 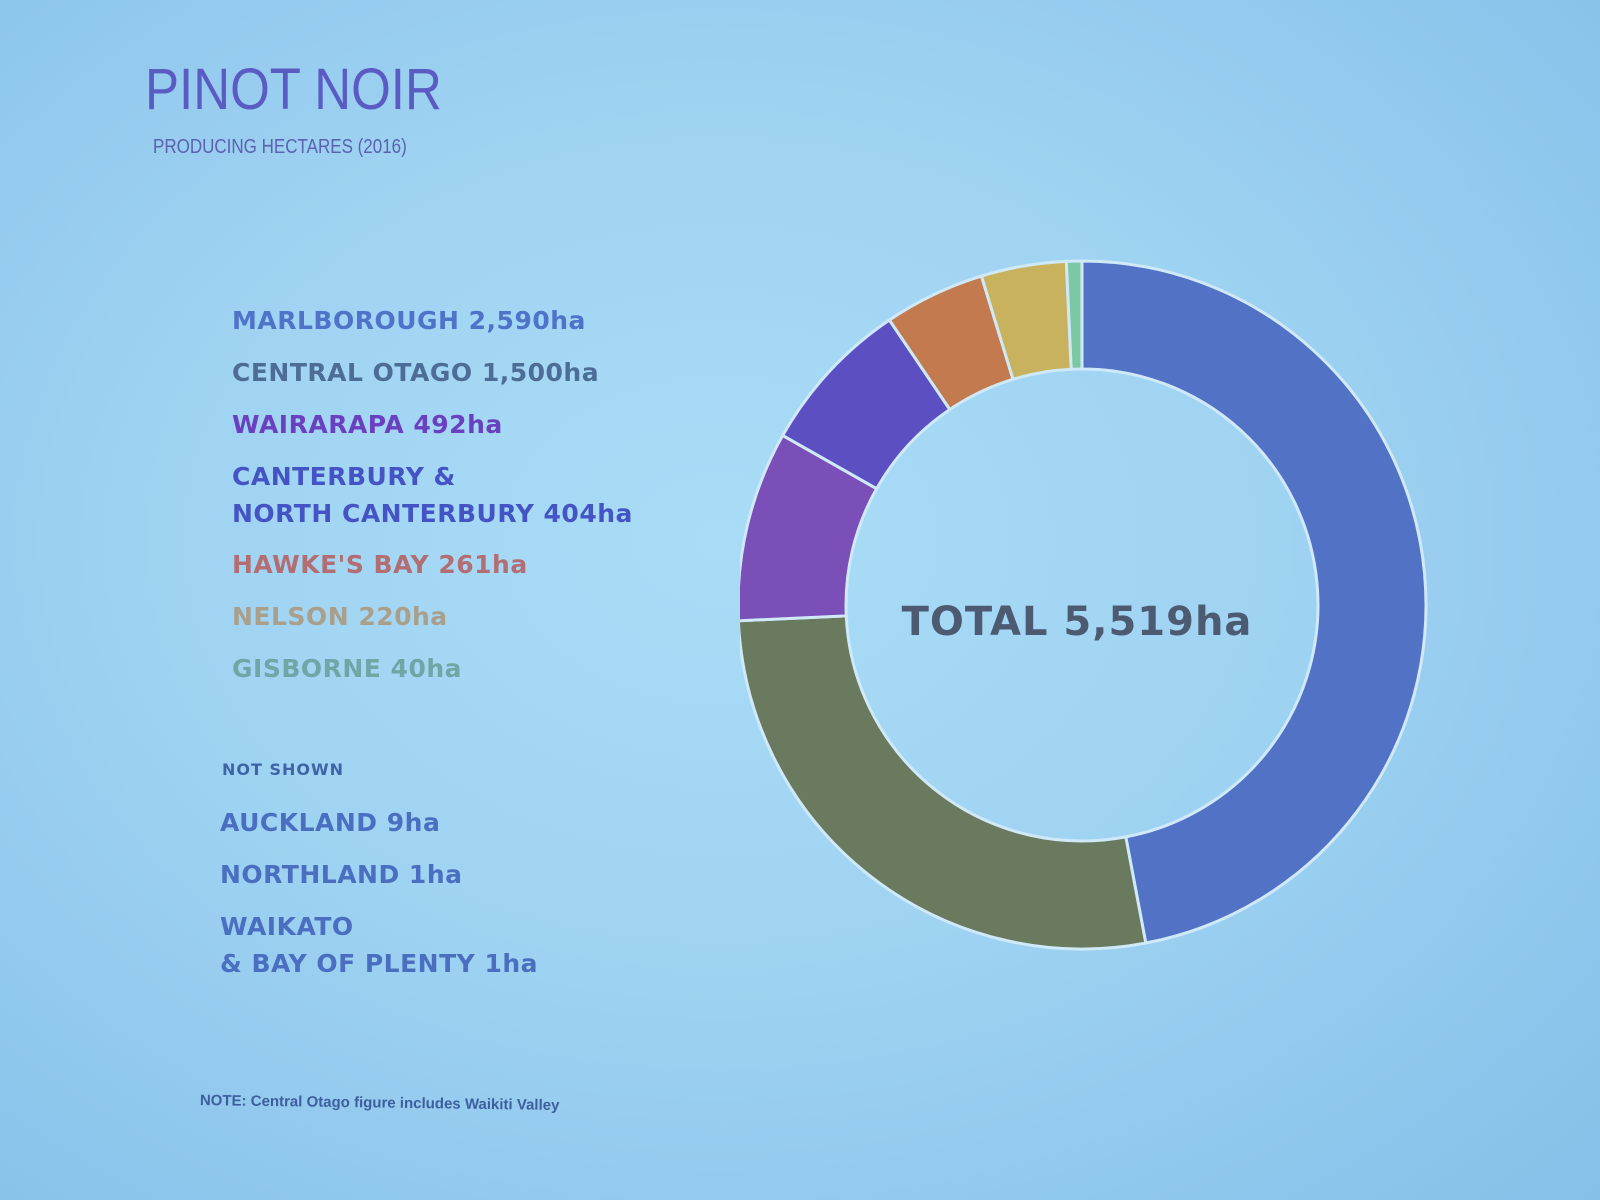 I want to click on donut-slice-marlborough, so click(x=1254, y=602).